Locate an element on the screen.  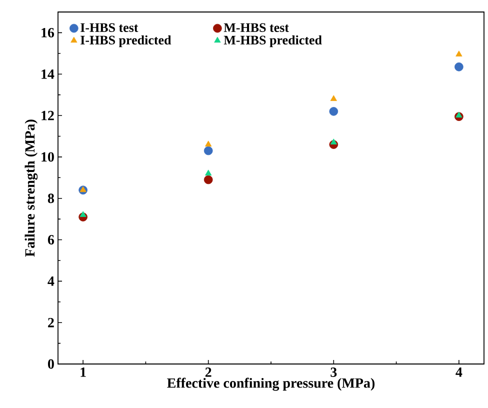
y-tick-label: 12 is located at coordinates (48, 115).